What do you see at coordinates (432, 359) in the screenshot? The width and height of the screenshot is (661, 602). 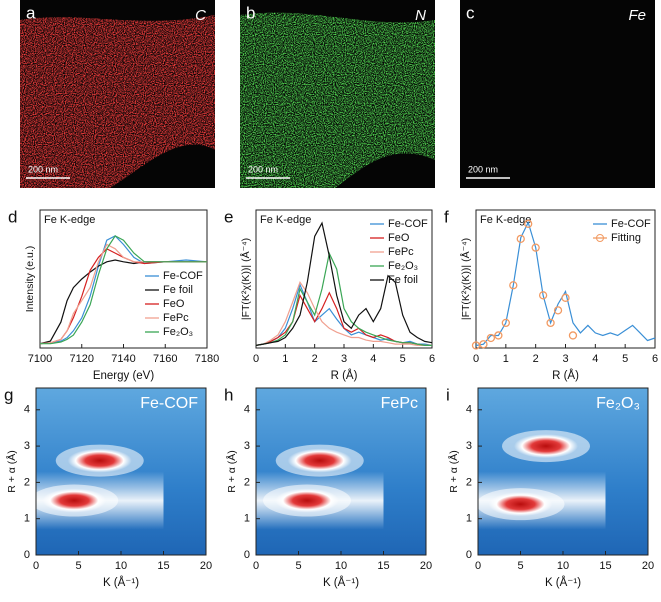 I see `x-tick-label: 6` at bounding box center [432, 359].